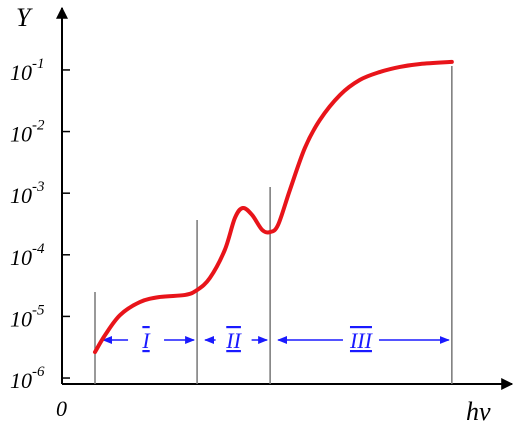  What do you see at coordinates (24, 17) in the screenshot?
I see `y-axis-label: Y` at bounding box center [24, 17].